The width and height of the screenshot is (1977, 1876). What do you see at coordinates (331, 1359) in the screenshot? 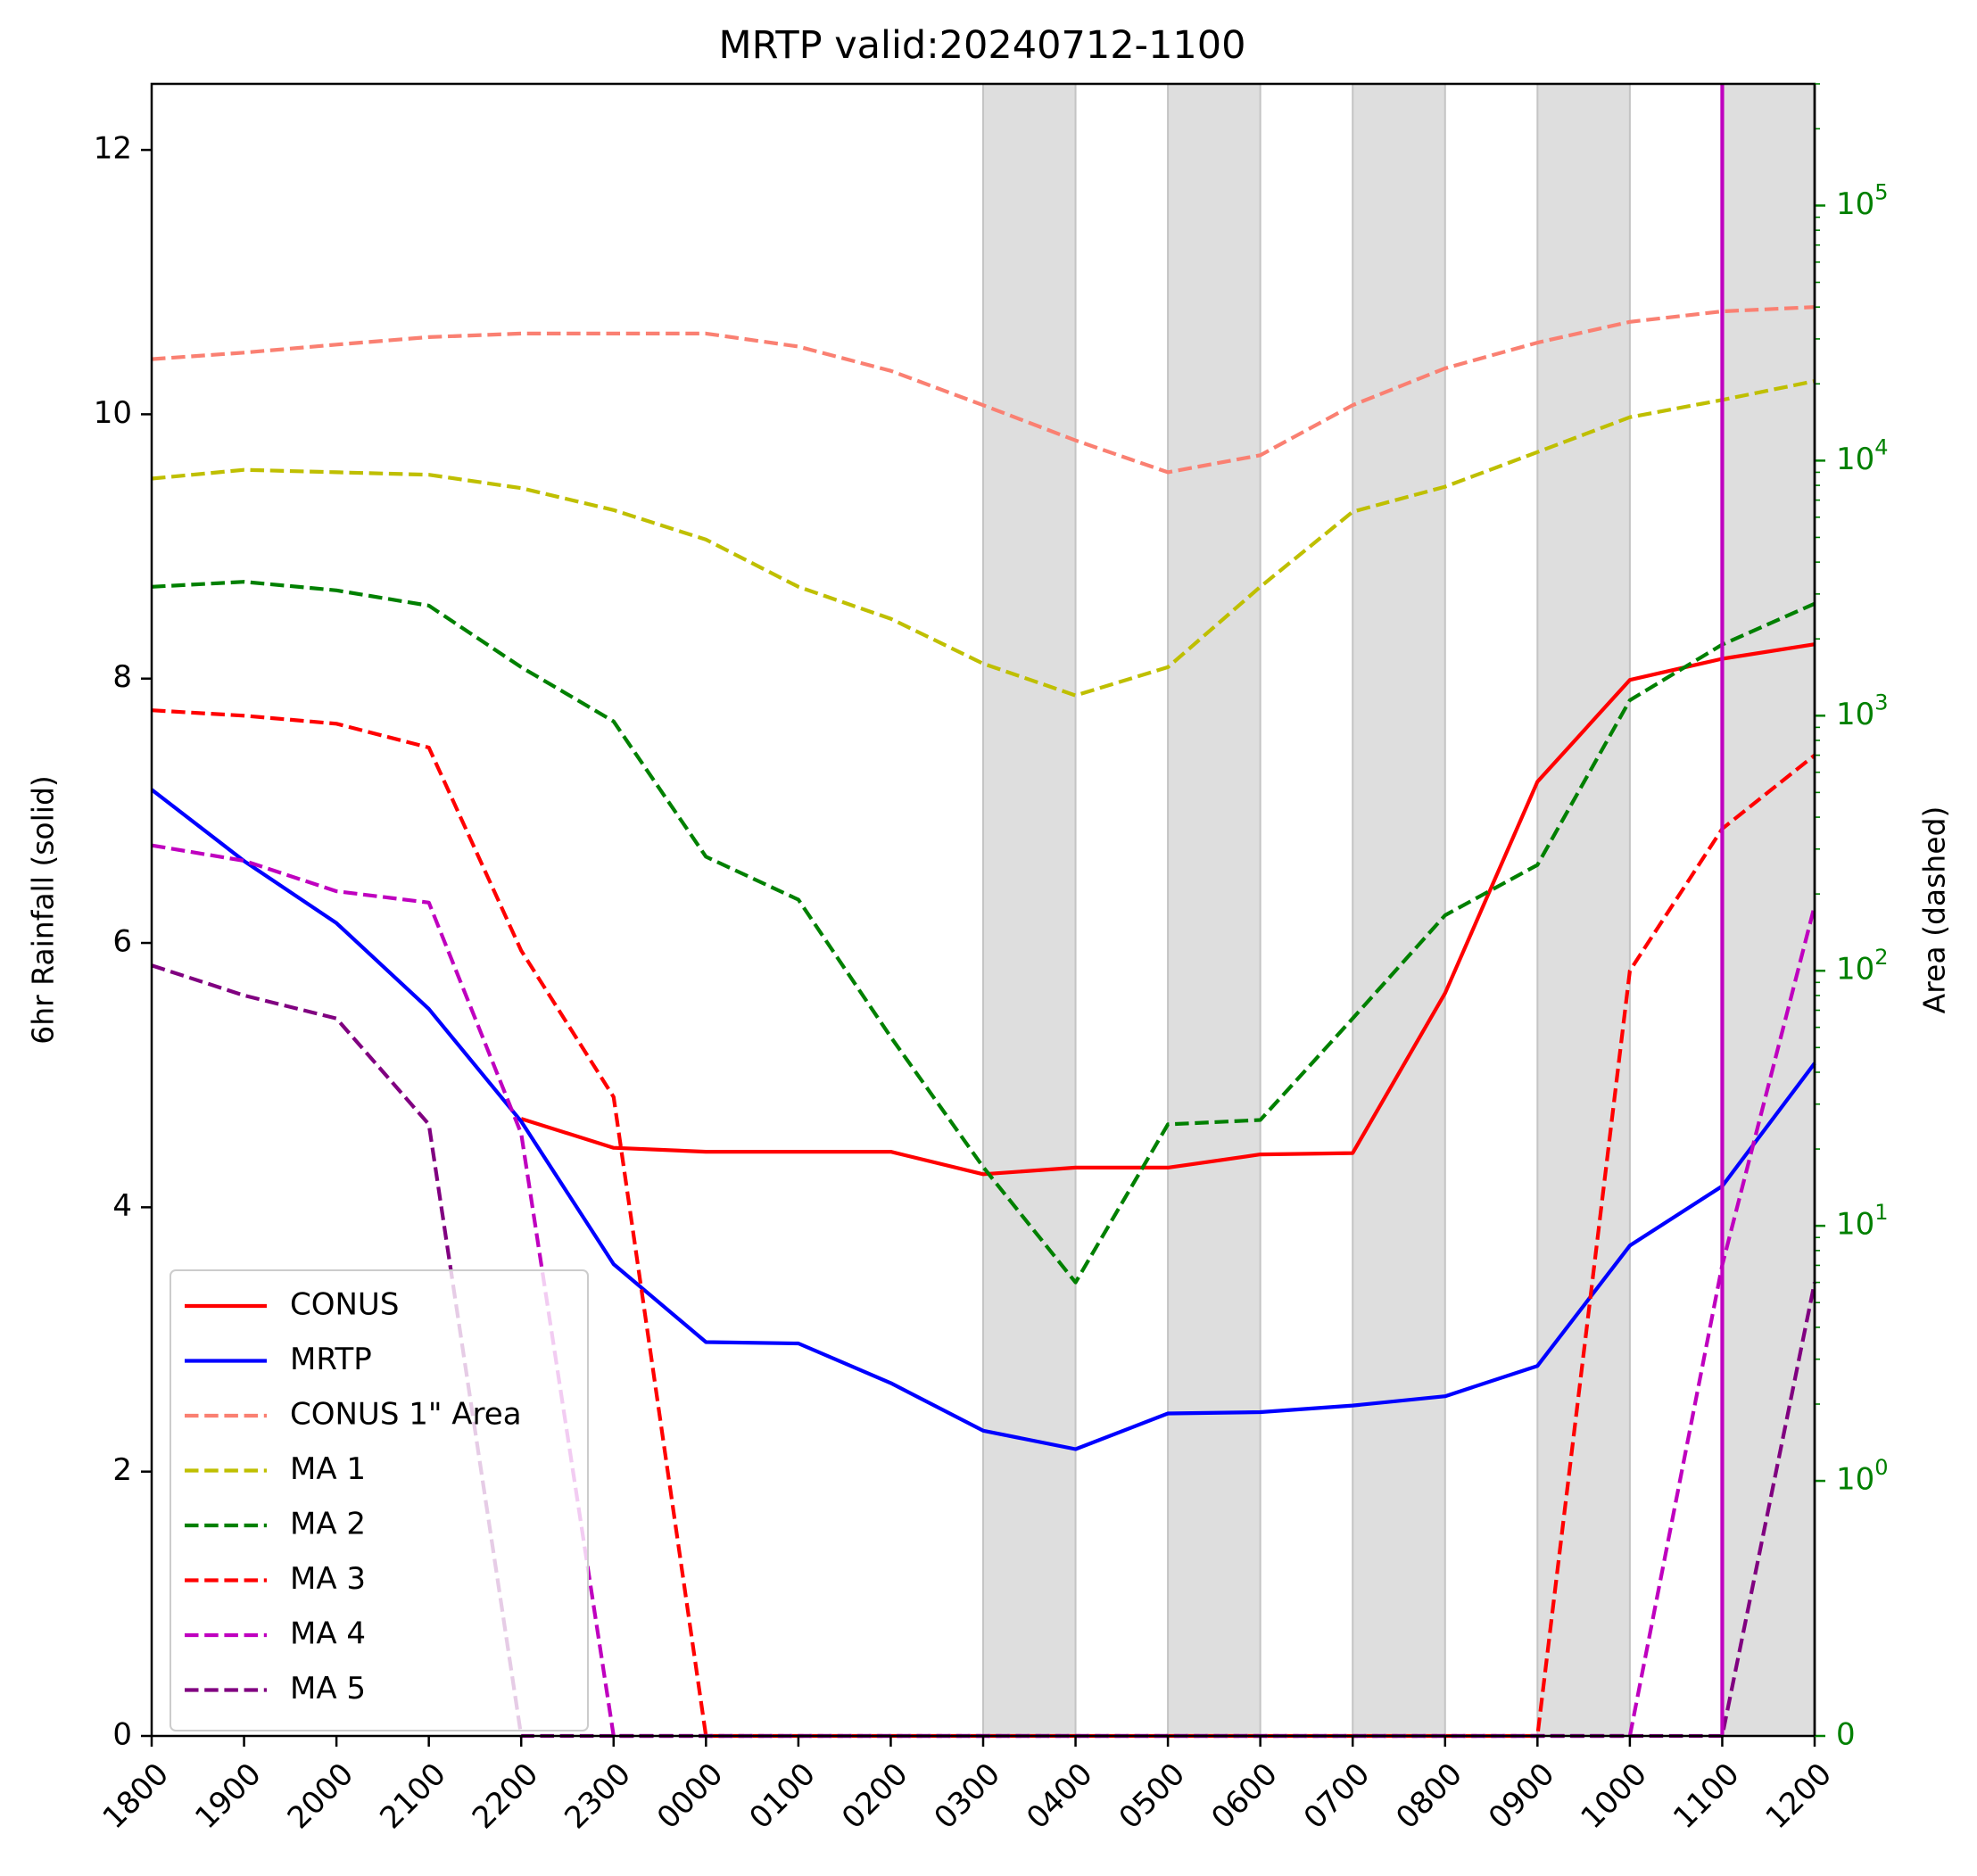
I see `legend-label: MRTP` at bounding box center [331, 1359].